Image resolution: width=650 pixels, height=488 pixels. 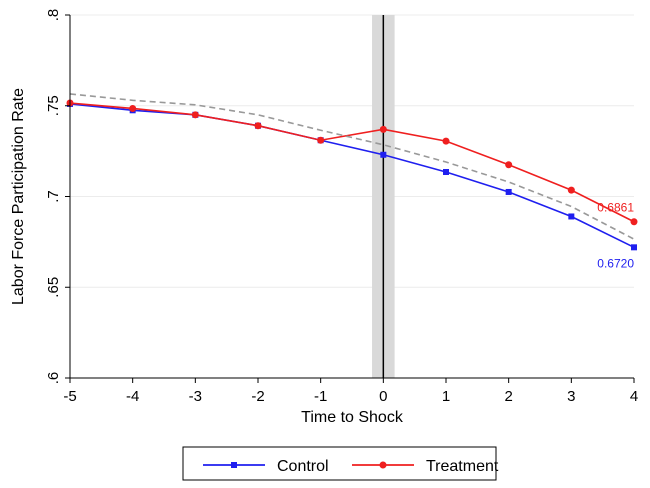 What do you see at coordinates (615, 208) in the screenshot?
I see `end-label-treatment: 0.6861` at bounding box center [615, 208].